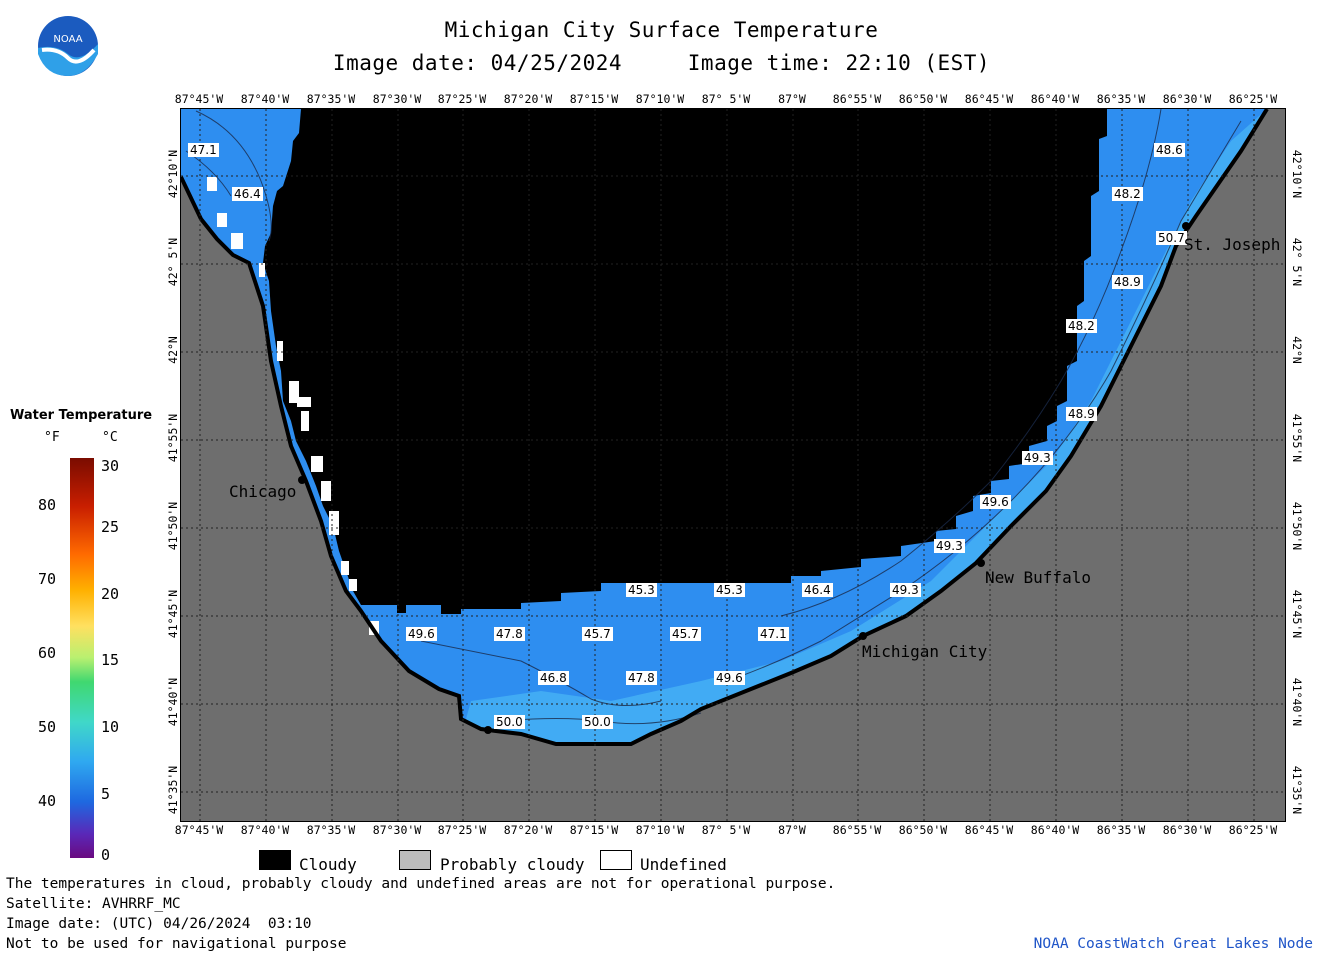 The height and width of the screenshot is (960, 1323). I want to click on lon-label: 86°45'W, so click(989, 830).